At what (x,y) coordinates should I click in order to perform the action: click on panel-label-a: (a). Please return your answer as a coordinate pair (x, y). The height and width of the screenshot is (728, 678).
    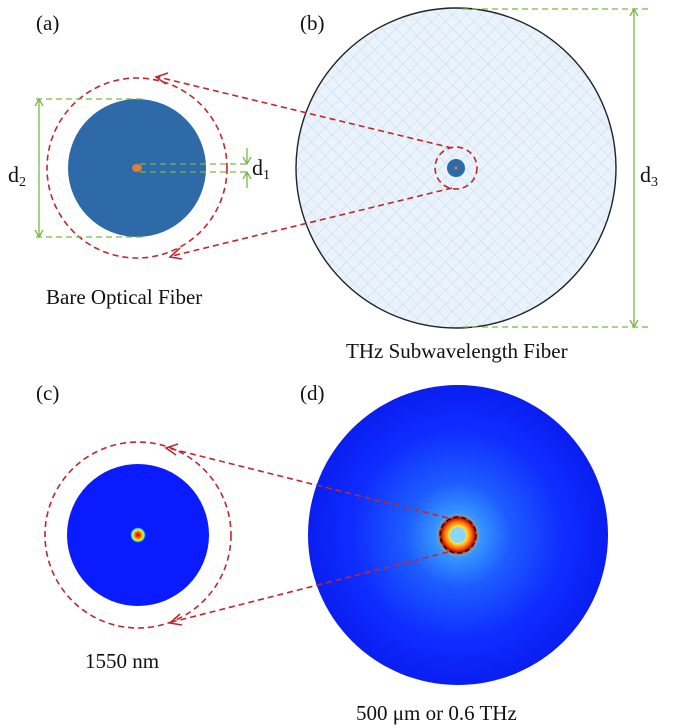
    Looking at the image, I should click on (47, 23).